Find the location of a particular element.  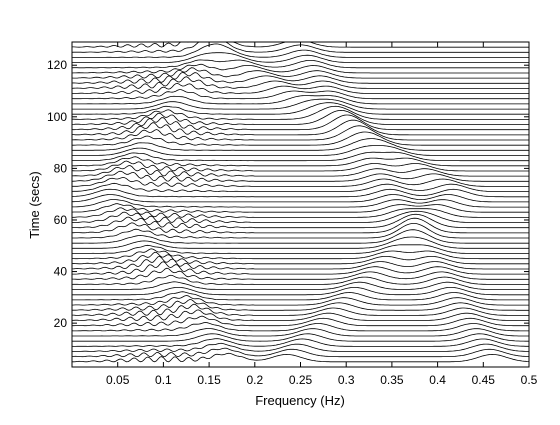

x-tick-label: 0.5 is located at coordinates (529, 380).